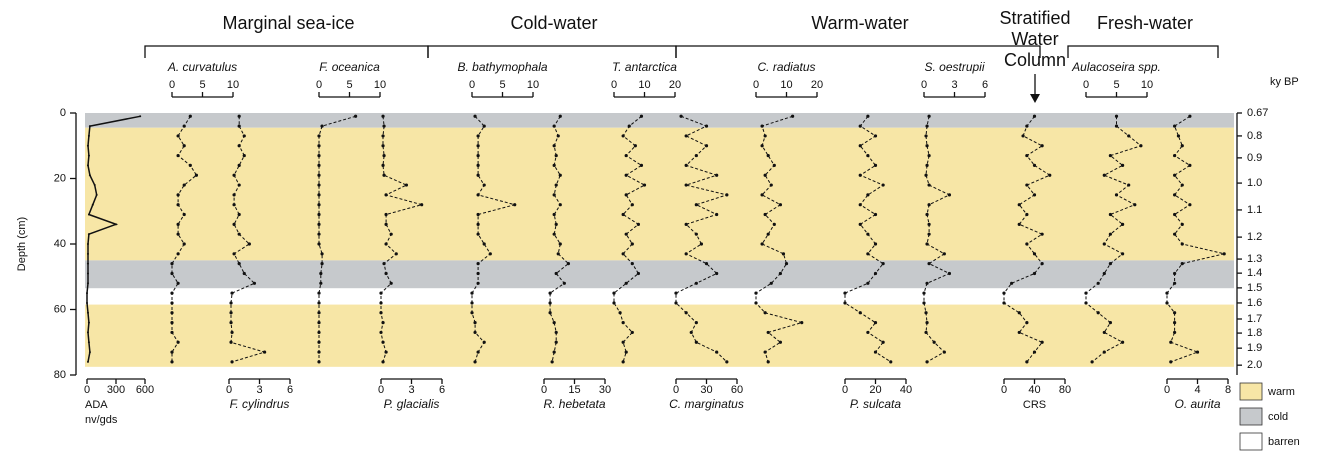 This screenshot has height=453, width=1326. Describe the element at coordinates (1035, 60) in the screenshot. I see `group-title: Column` at that location.